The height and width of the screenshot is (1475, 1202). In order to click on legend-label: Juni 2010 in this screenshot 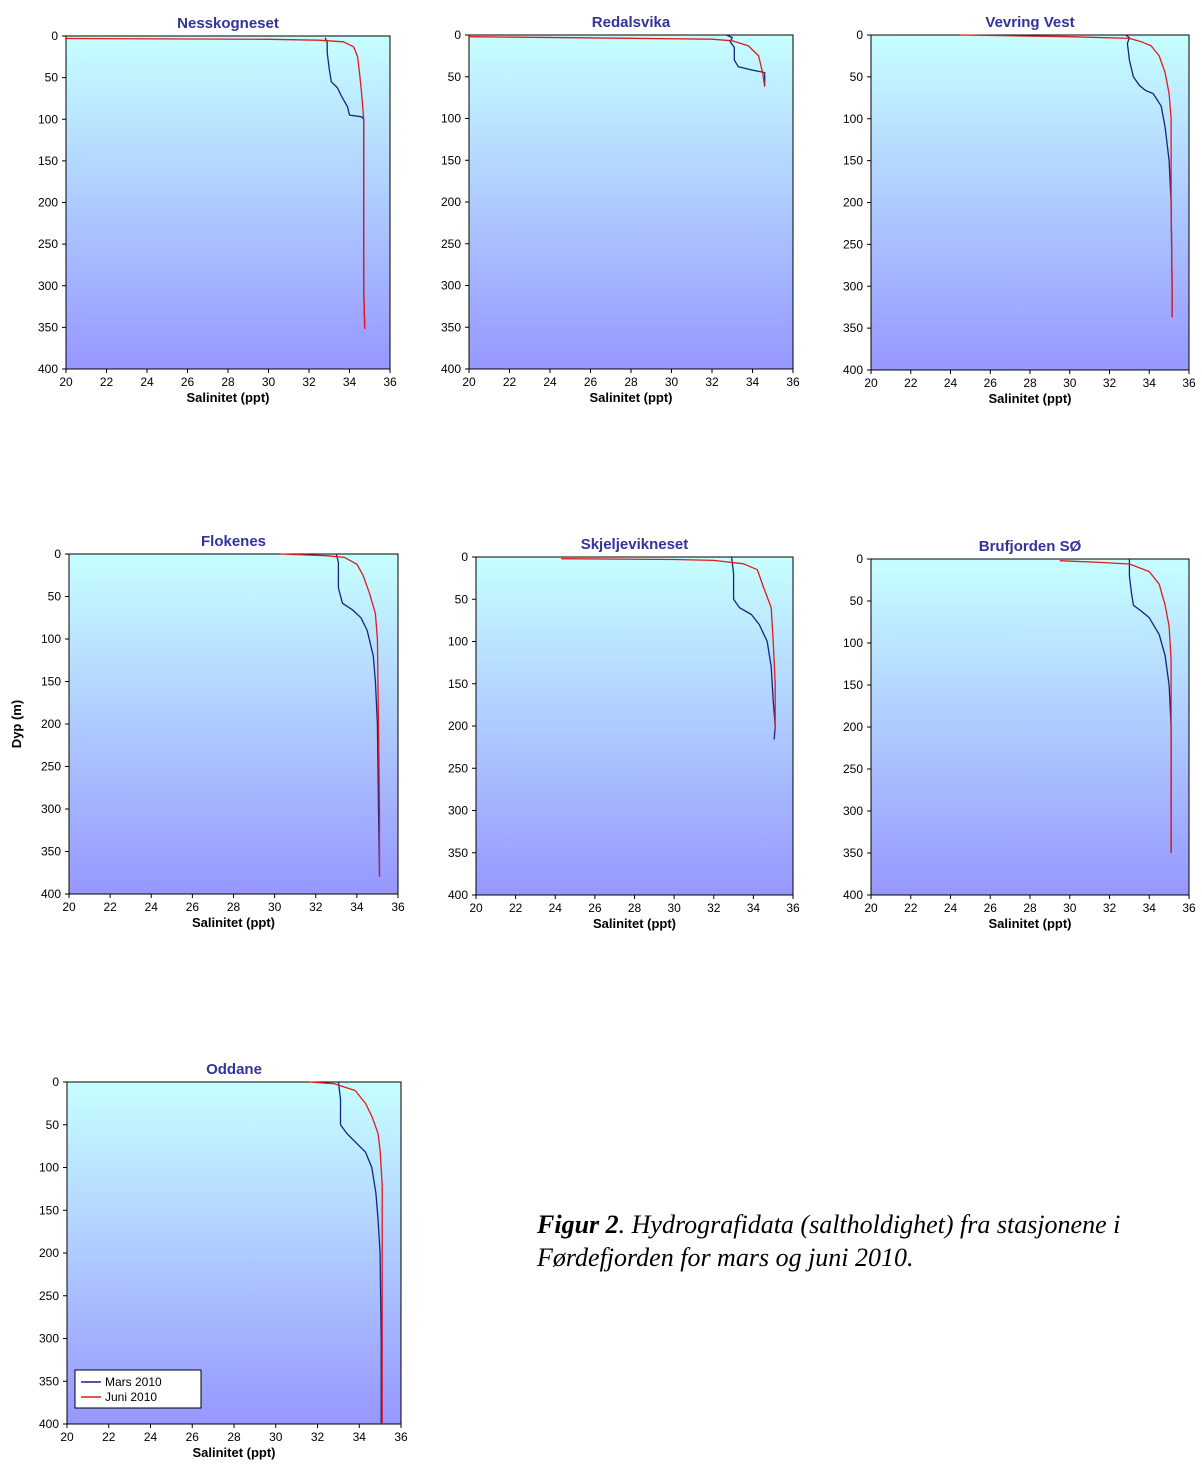, I will do `click(131, 1397)`.